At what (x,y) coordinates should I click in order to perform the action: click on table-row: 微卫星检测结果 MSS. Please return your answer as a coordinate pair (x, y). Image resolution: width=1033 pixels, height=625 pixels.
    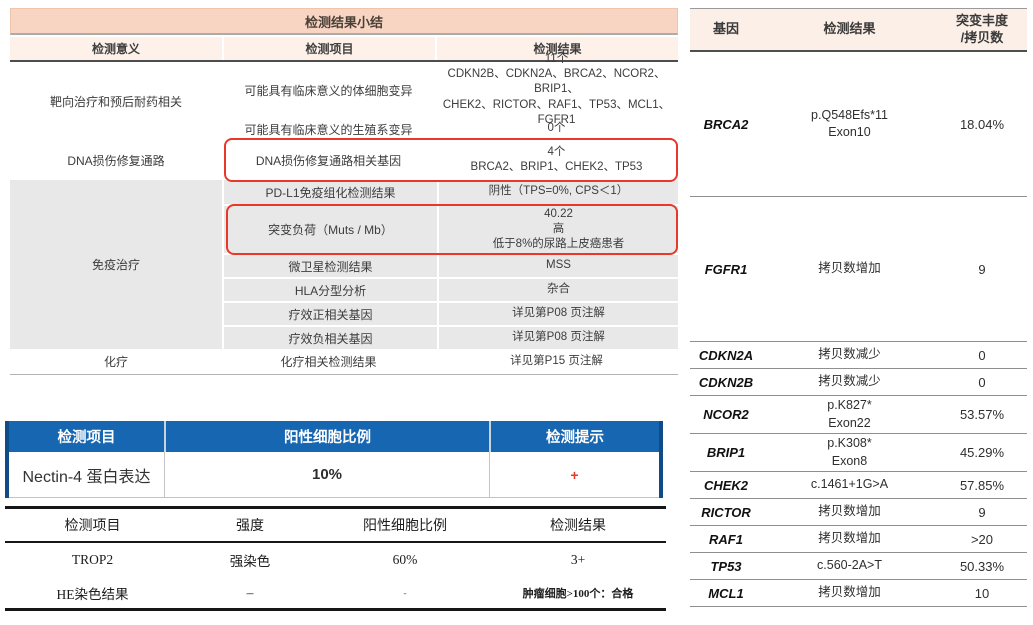
    Looking at the image, I should click on (451, 265).